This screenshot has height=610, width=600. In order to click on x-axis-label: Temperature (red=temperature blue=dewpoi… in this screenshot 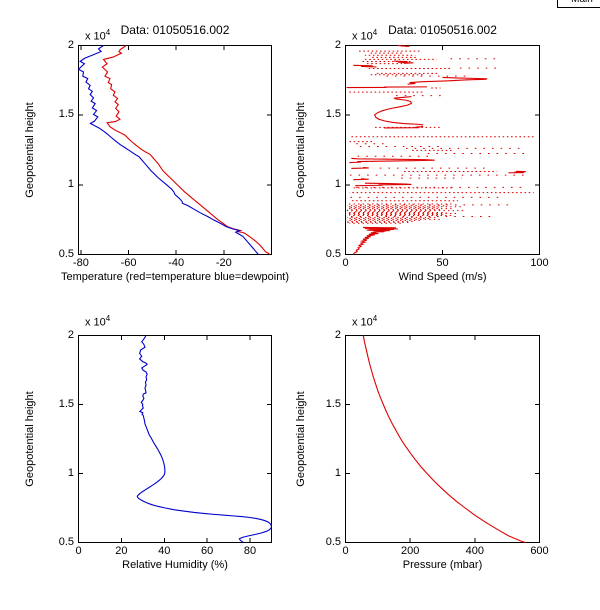, I will do `click(175, 277)`.